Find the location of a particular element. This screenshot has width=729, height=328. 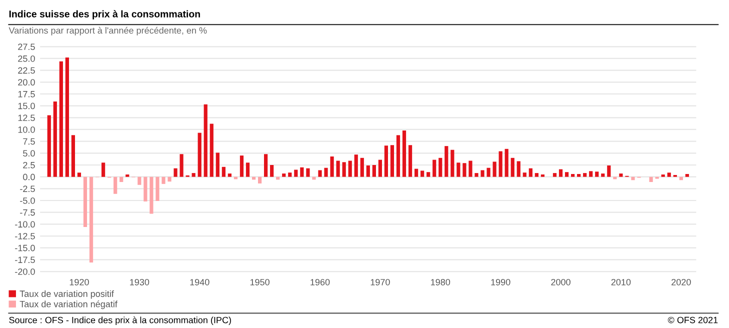

y-tick-label: 5.0 is located at coordinates (29, 153).